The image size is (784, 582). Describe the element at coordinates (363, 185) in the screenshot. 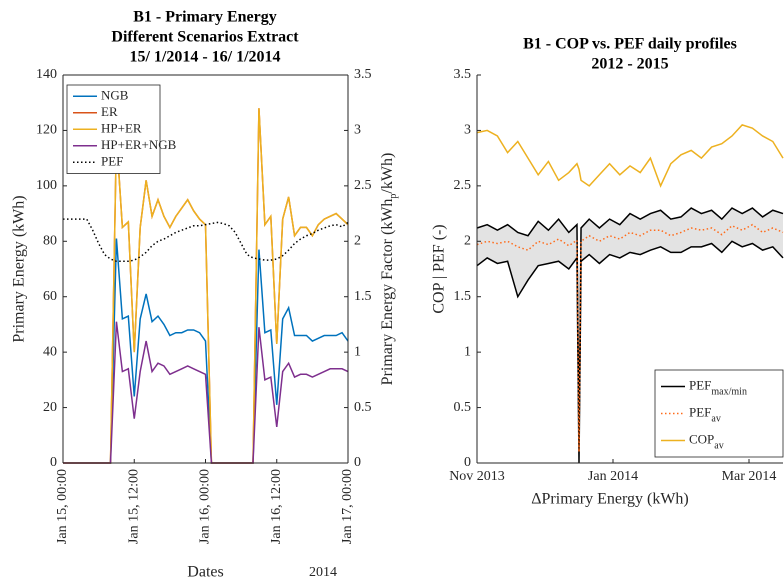

I see `y2-tick-label: 2.5` at that location.